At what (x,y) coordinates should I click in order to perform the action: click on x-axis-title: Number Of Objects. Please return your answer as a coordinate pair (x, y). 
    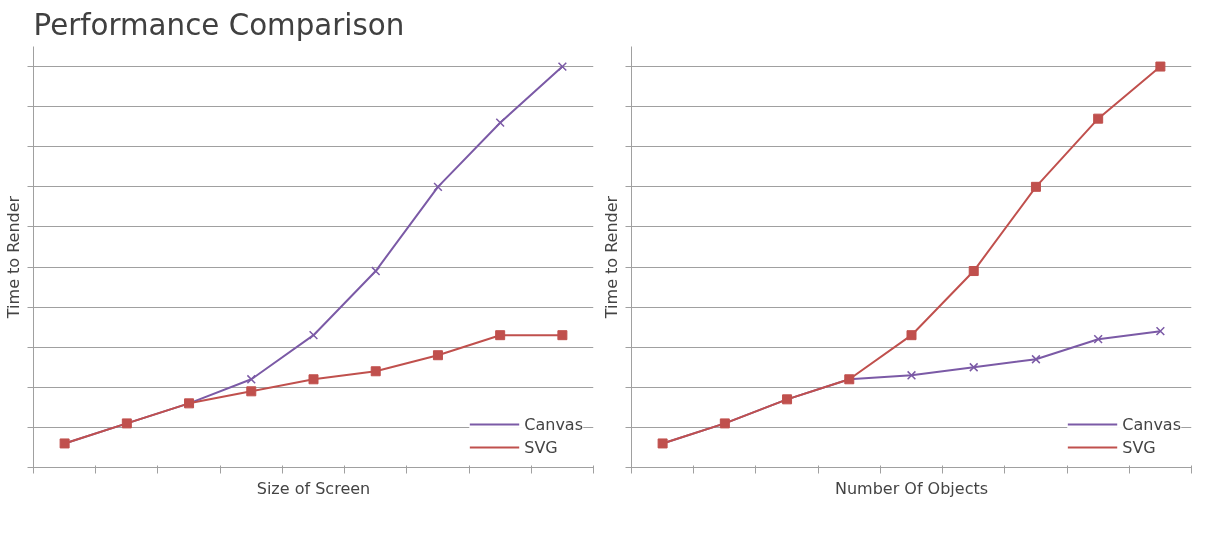
    Looking at the image, I should click on (911, 488).